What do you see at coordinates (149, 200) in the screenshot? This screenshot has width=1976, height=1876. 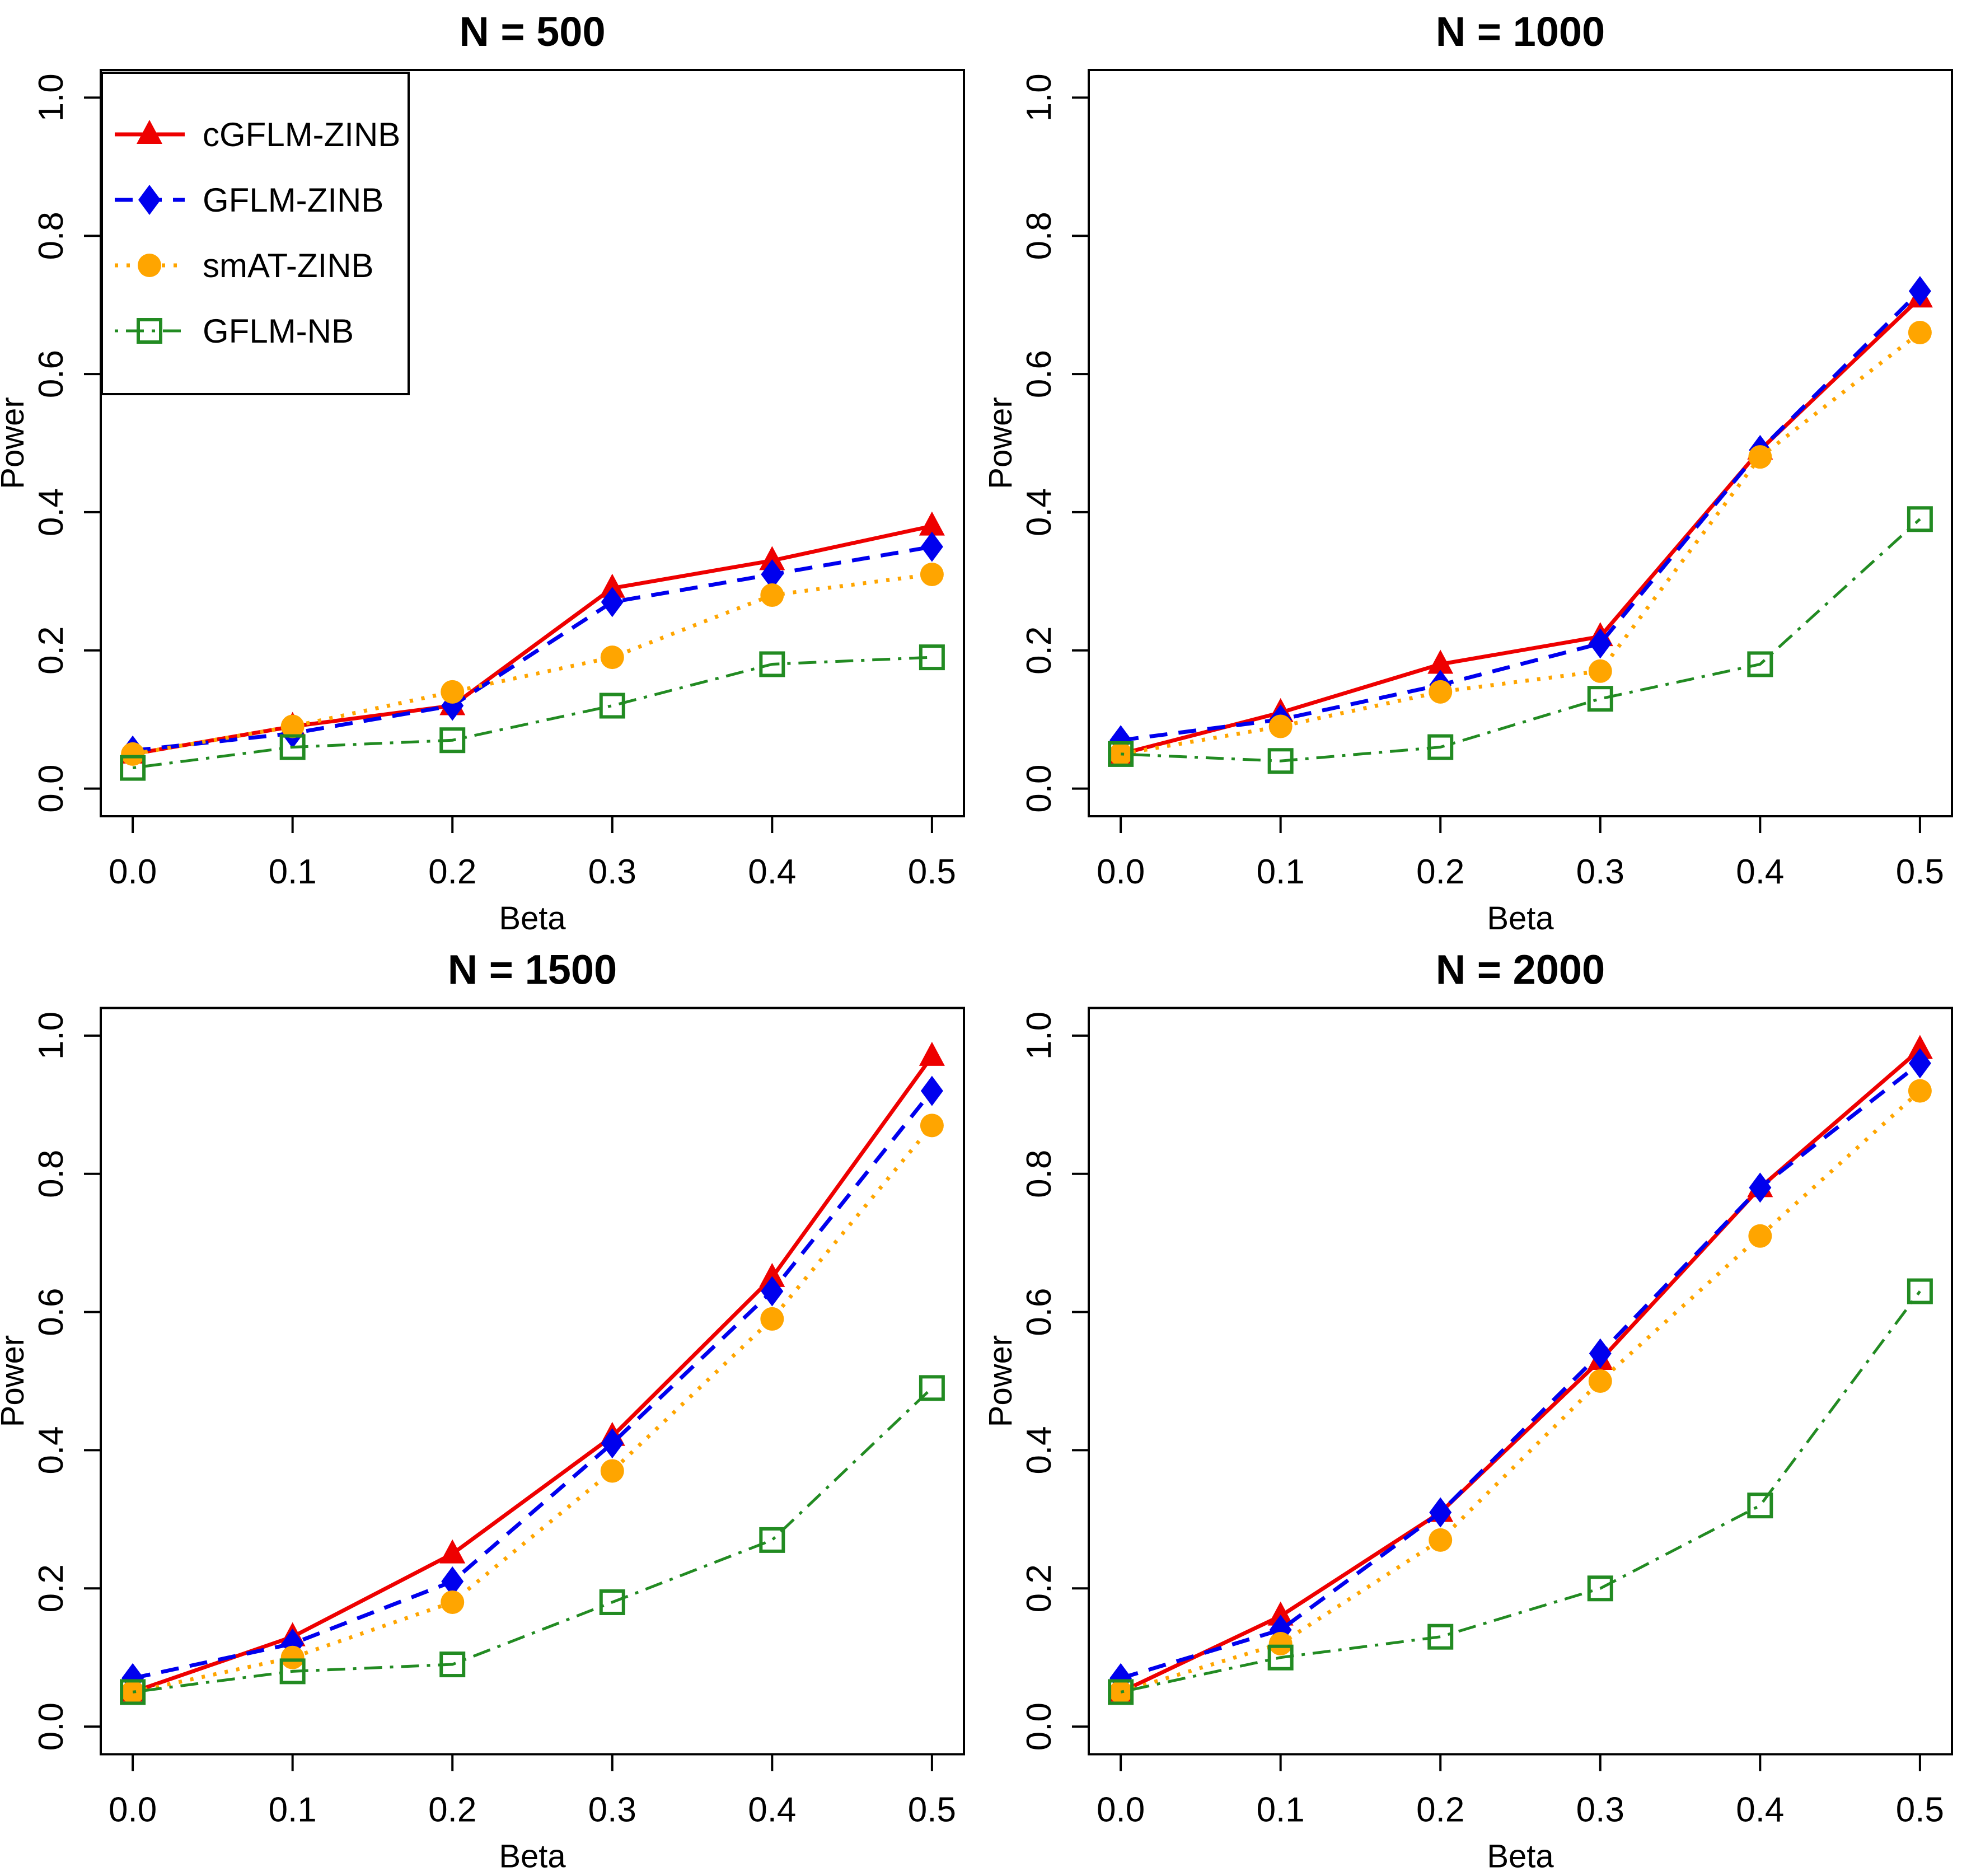 I see `legend-marker-GFLM-ZINB` at bounding box center [149, 200].